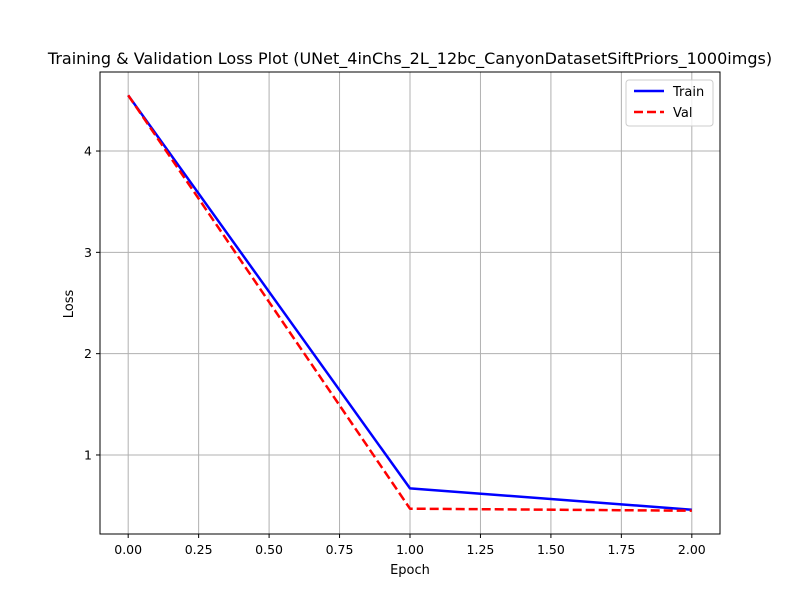 The image size is (800, 600). Describe the element at coordinates (481, 549) in the screenshot. I see `x-tick-label: 1.25` at that location.